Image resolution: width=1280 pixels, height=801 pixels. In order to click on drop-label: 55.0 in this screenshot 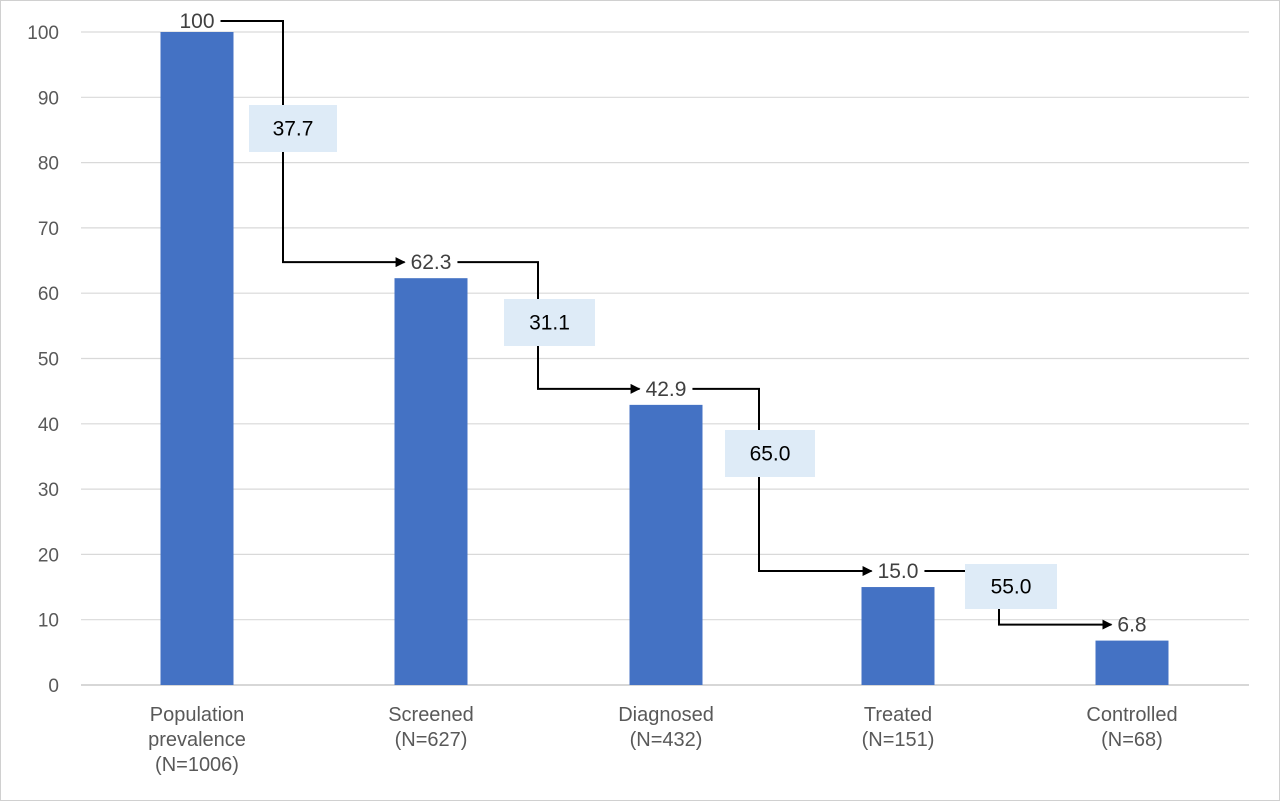, I will do `click(1011, 587)`.